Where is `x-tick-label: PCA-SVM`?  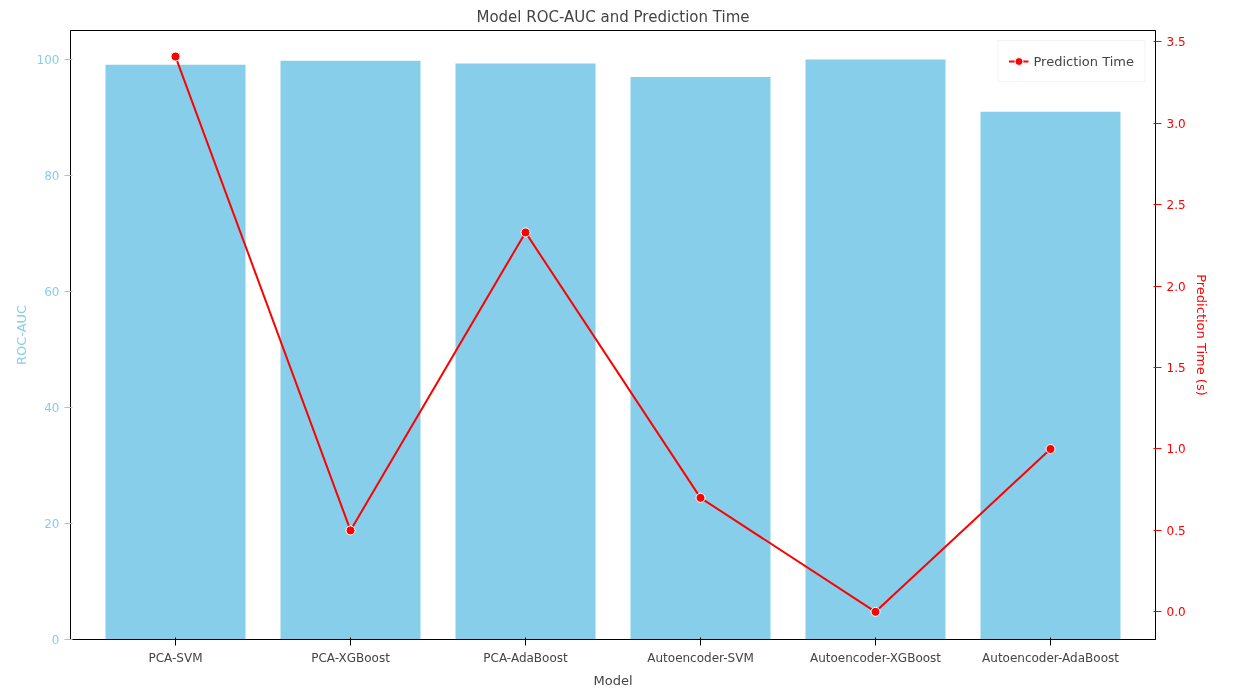
x-tick-label: PCA-SVM is located at coordinates (175, 657).